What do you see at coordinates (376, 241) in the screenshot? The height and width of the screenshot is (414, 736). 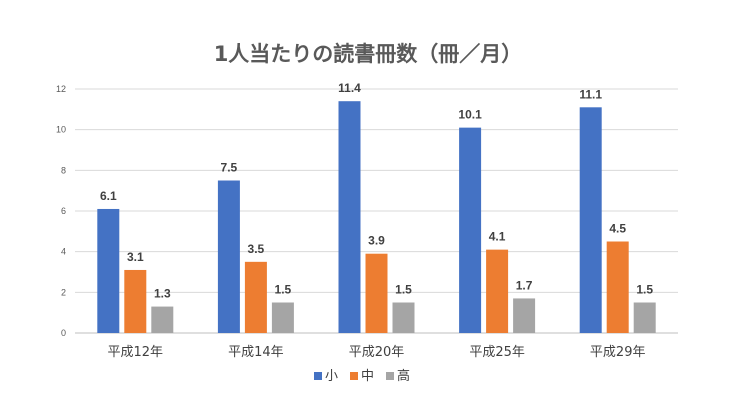 I see `data-label: 3.9` at bounding box center [376, 241].